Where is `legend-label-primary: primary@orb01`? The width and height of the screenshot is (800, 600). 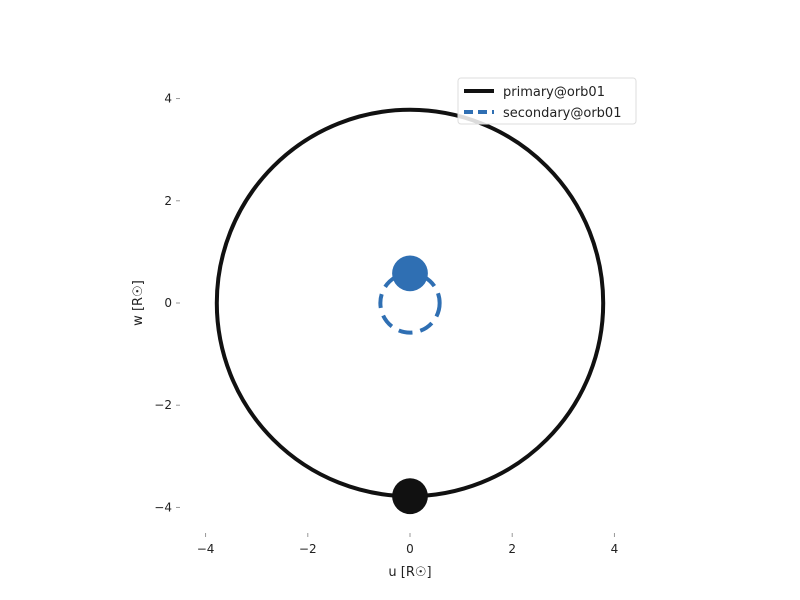 legend-label-primary: primary@orb01 is located at coordinates (554, 92).